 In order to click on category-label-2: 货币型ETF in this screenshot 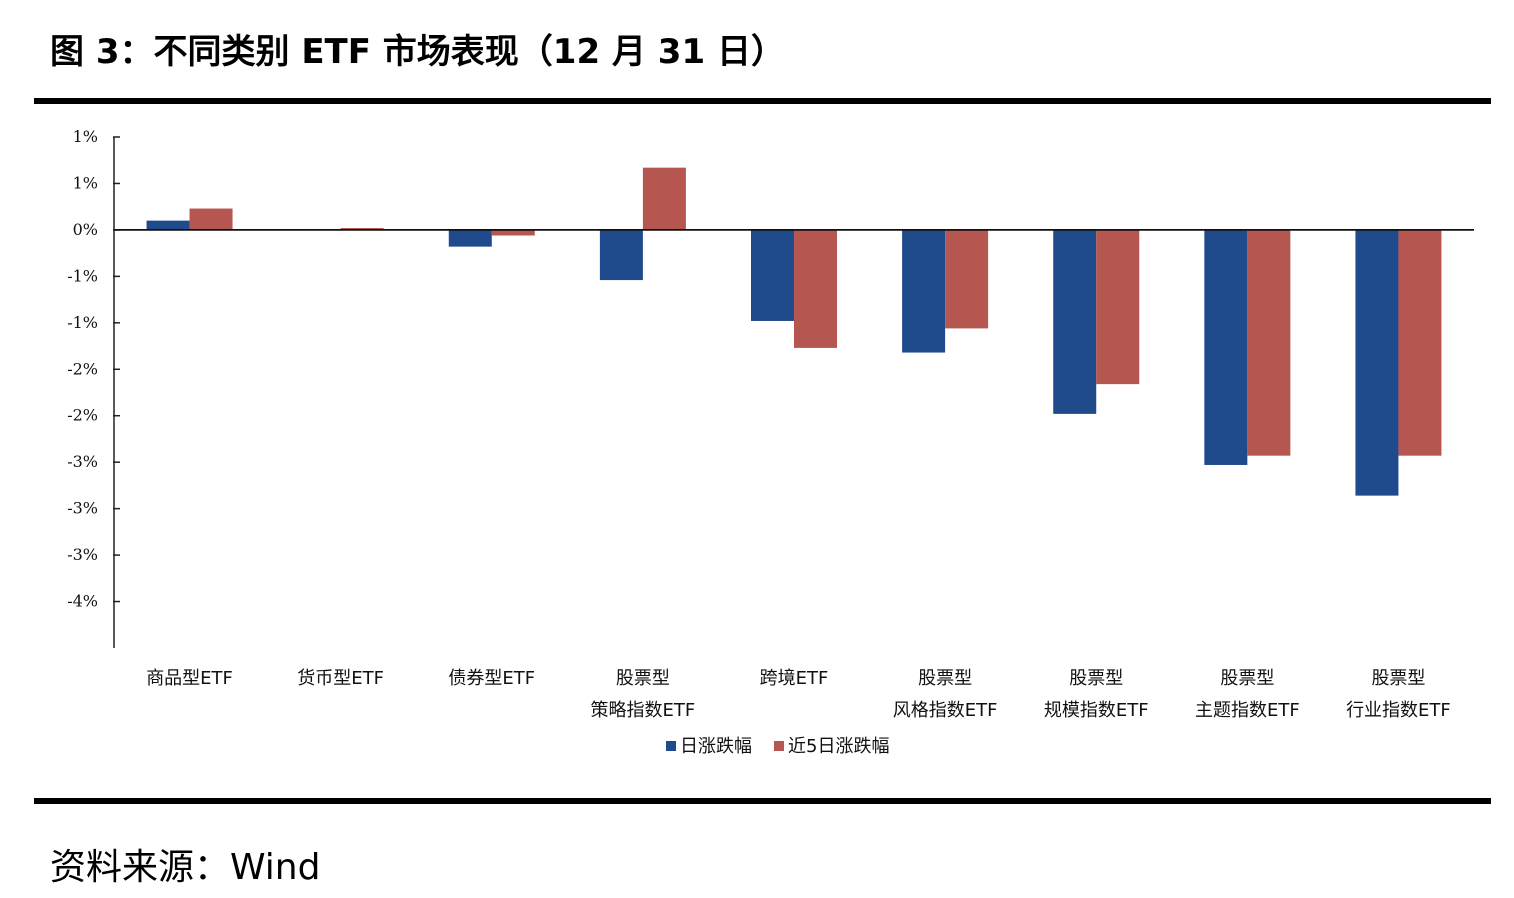, I will do `click(340, 678)`.